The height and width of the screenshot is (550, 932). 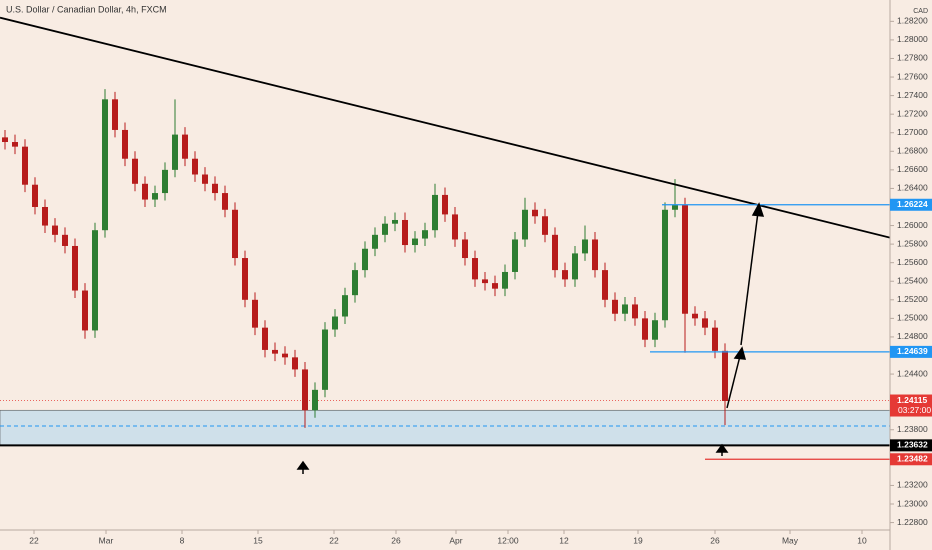 I want to click on x-tick-label: May, so click(x=790, y=540).